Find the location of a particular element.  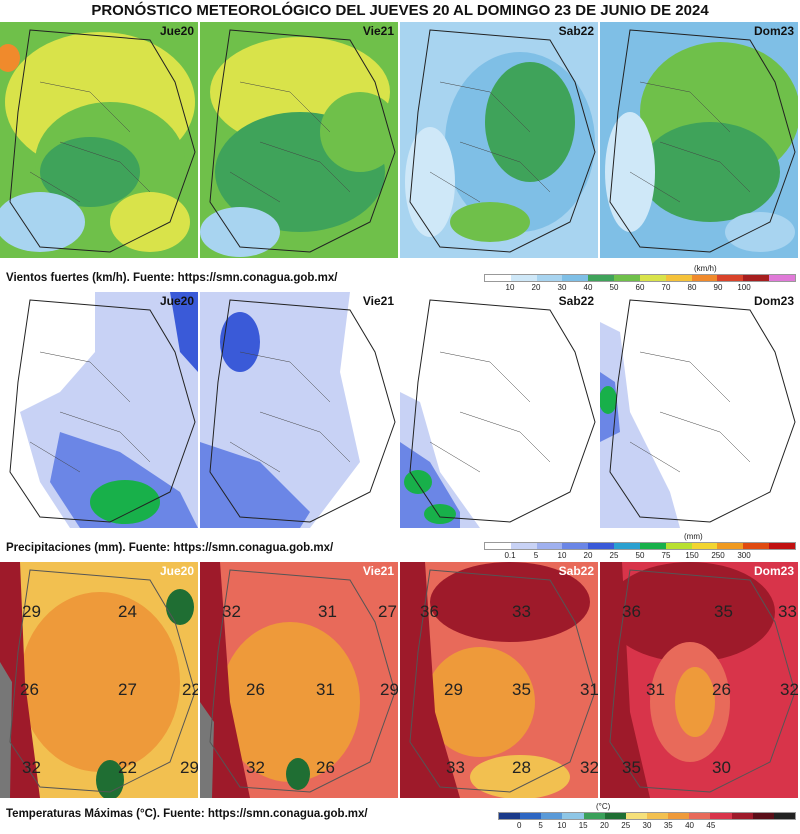

legend-unit: (mm) is located at coordinates (693, 536).